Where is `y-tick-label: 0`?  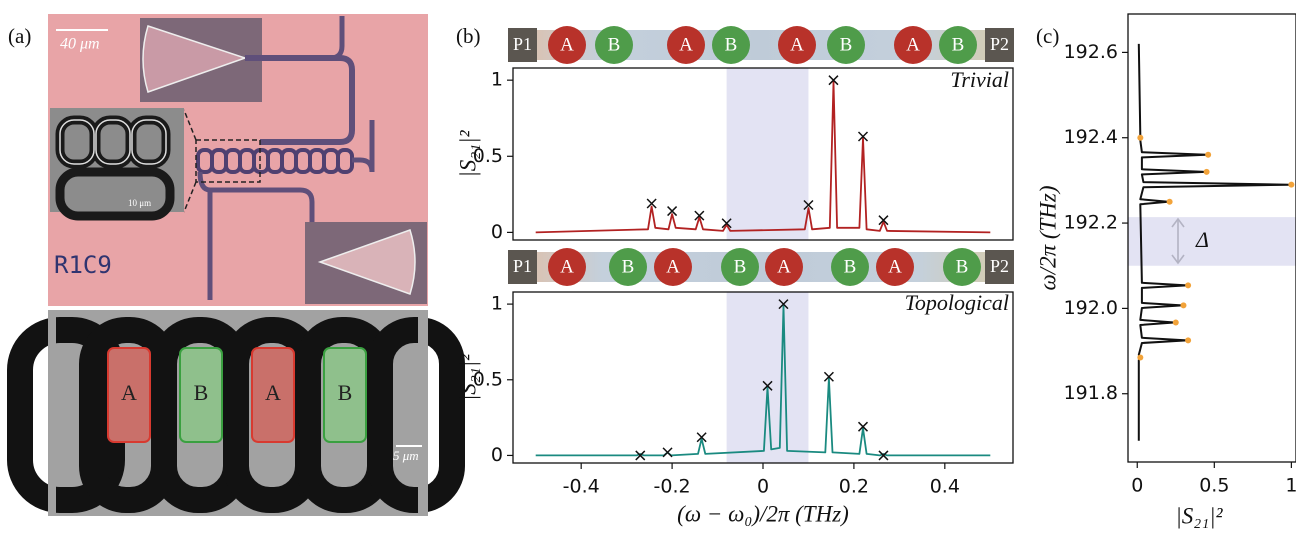
y-tick-label: 0 is located at coordinates (497, 455).